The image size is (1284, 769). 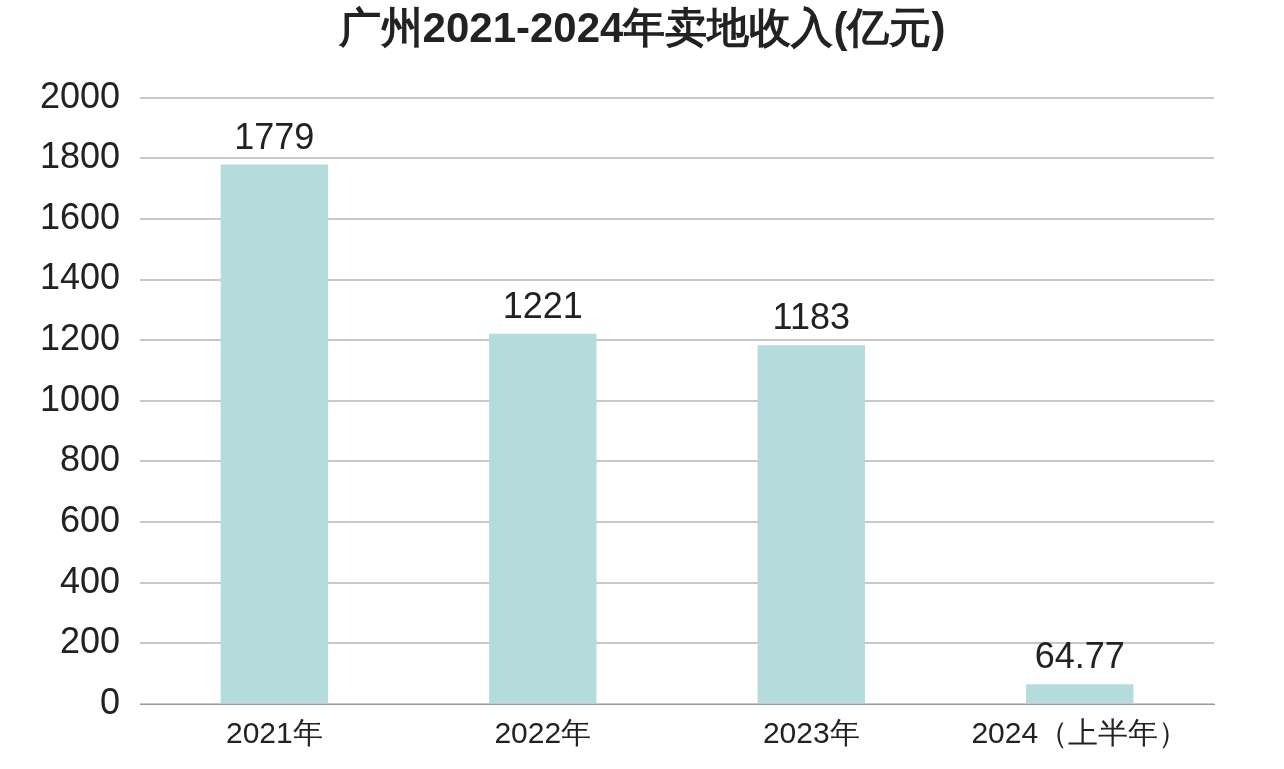 What do you see at coordinates (80, 398) in the screenshot?
I see `y-tick-label: 1000` at bounding box center [80, 398].